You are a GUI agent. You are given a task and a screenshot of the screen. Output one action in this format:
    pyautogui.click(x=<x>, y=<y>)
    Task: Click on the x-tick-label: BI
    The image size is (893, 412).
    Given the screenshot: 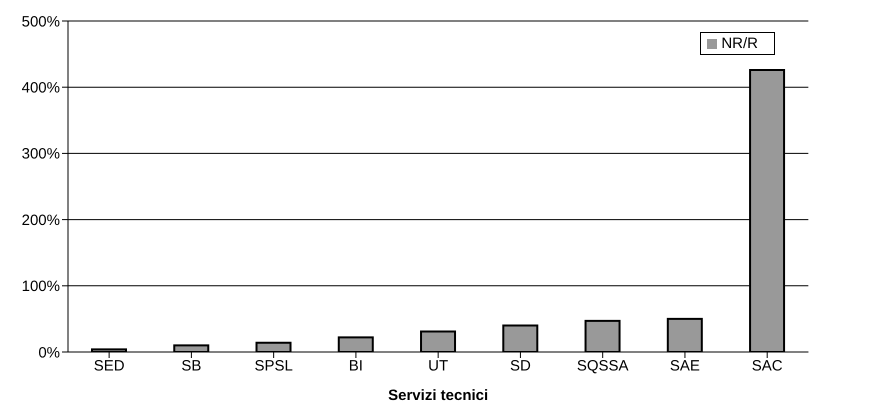 What is the action you would take?
    pyautogui.click(x=355, y=366)
    